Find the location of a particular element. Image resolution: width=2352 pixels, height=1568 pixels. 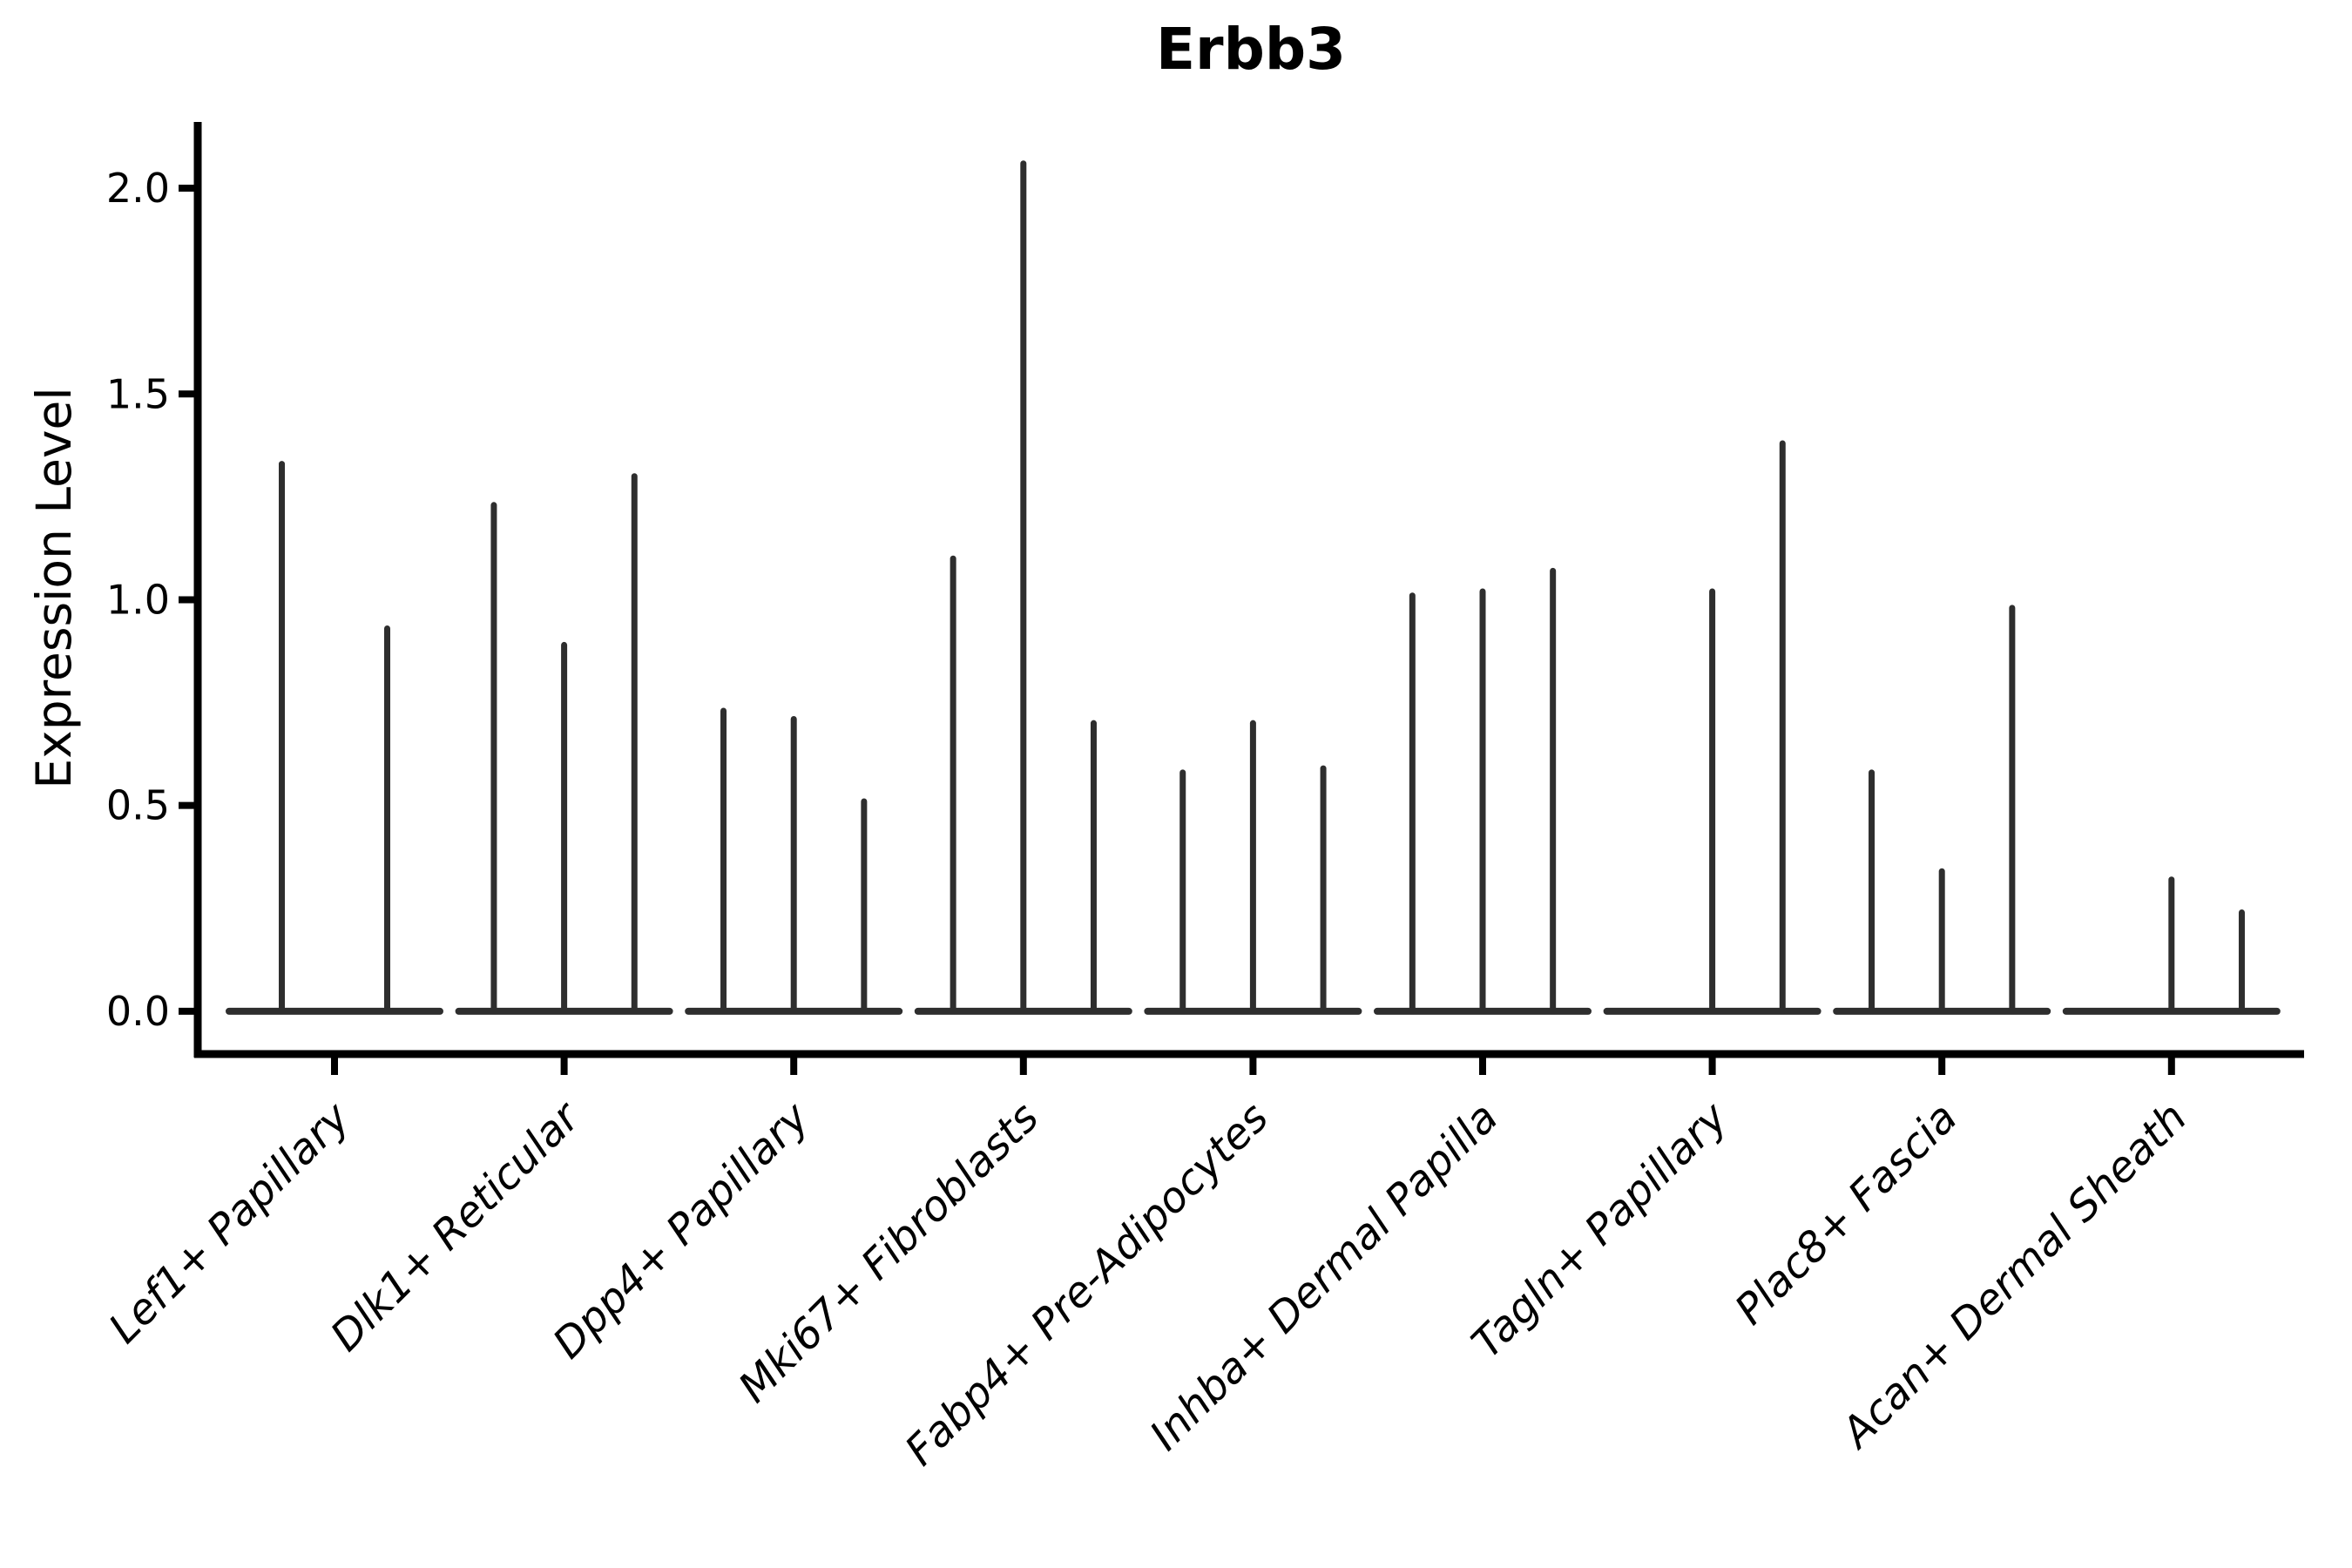

y-tick-label: 2.0 is located at coordinates (138, 188).